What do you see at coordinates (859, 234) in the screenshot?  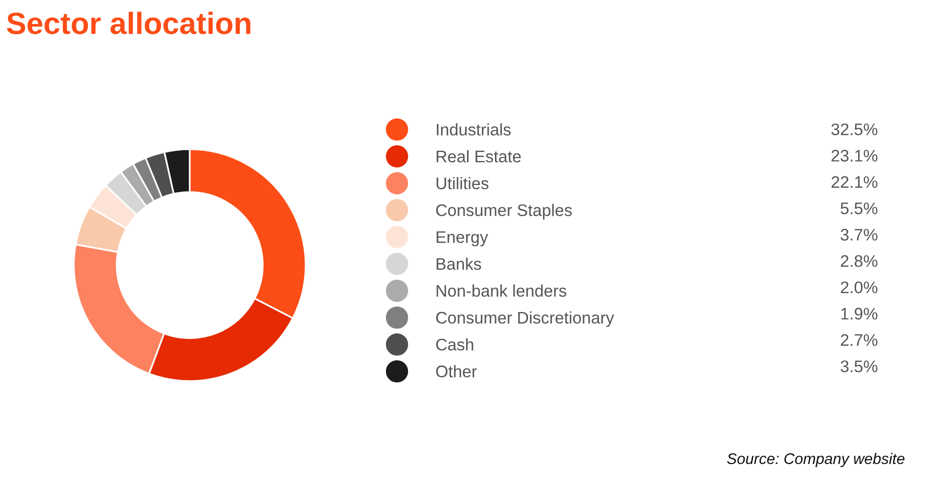 I see `data-label: 3.7%` at bounding box center [859, 234].